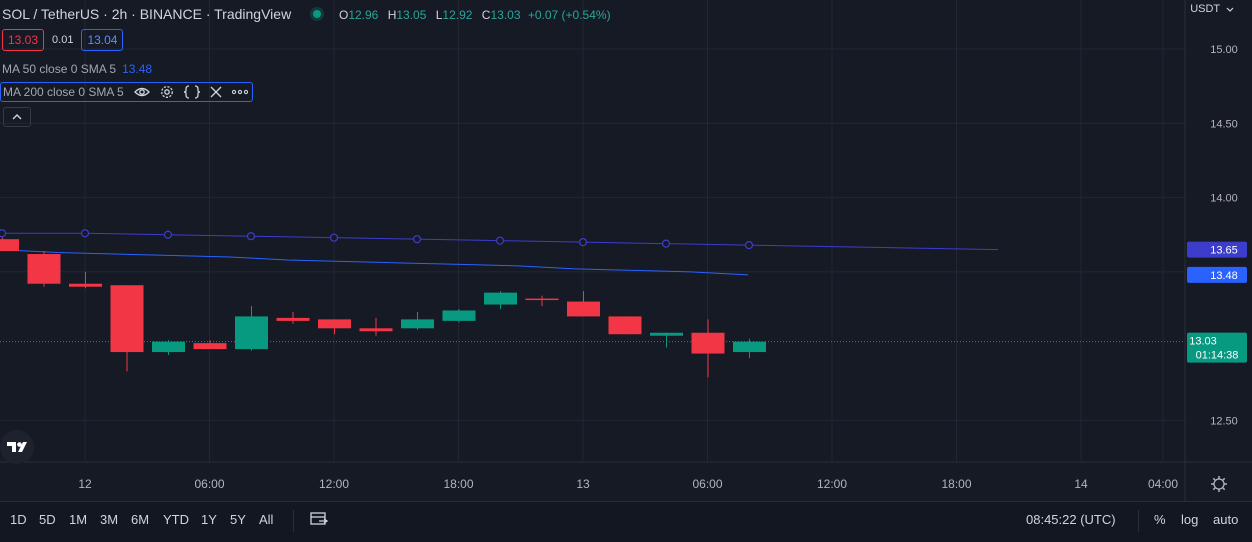 This screenshot has height=542, width=1252. Describe the element at coordinates (583, 484) in the screenshot. I see `x-tick-label: 13` at that location.